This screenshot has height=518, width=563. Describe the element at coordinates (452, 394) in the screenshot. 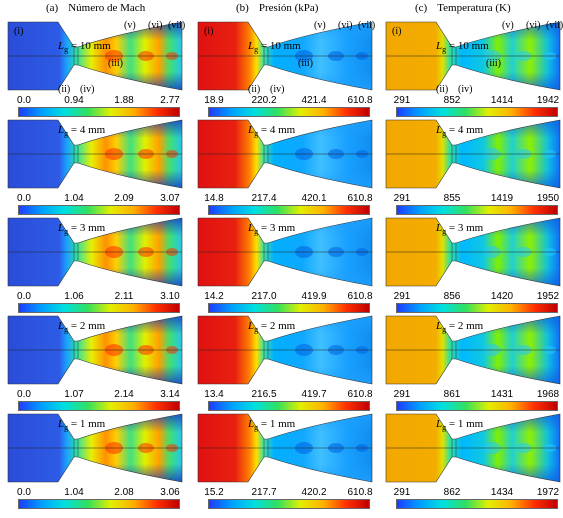

I see `colorbar-tick-label: 861` at that location.